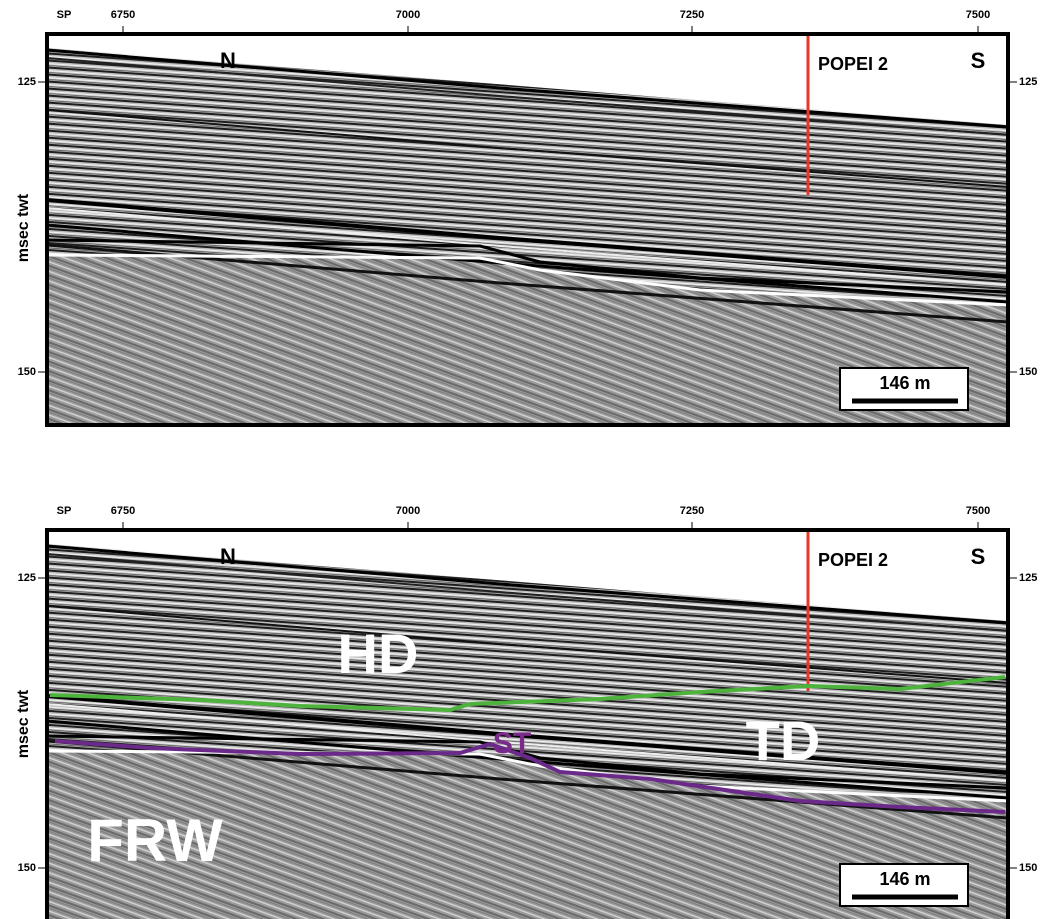 The height and width of the screenshot is (919, 1052). What do you see at coordinates (378, 653) in the screenshot?
I see `unit-label: HD` at bounding box center [378, 653].